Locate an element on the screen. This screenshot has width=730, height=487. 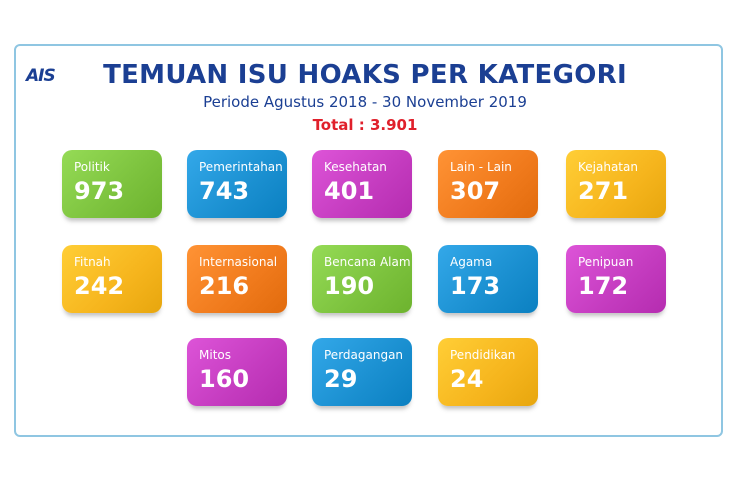
category-value: 172 is located at coordinates (603, 286).